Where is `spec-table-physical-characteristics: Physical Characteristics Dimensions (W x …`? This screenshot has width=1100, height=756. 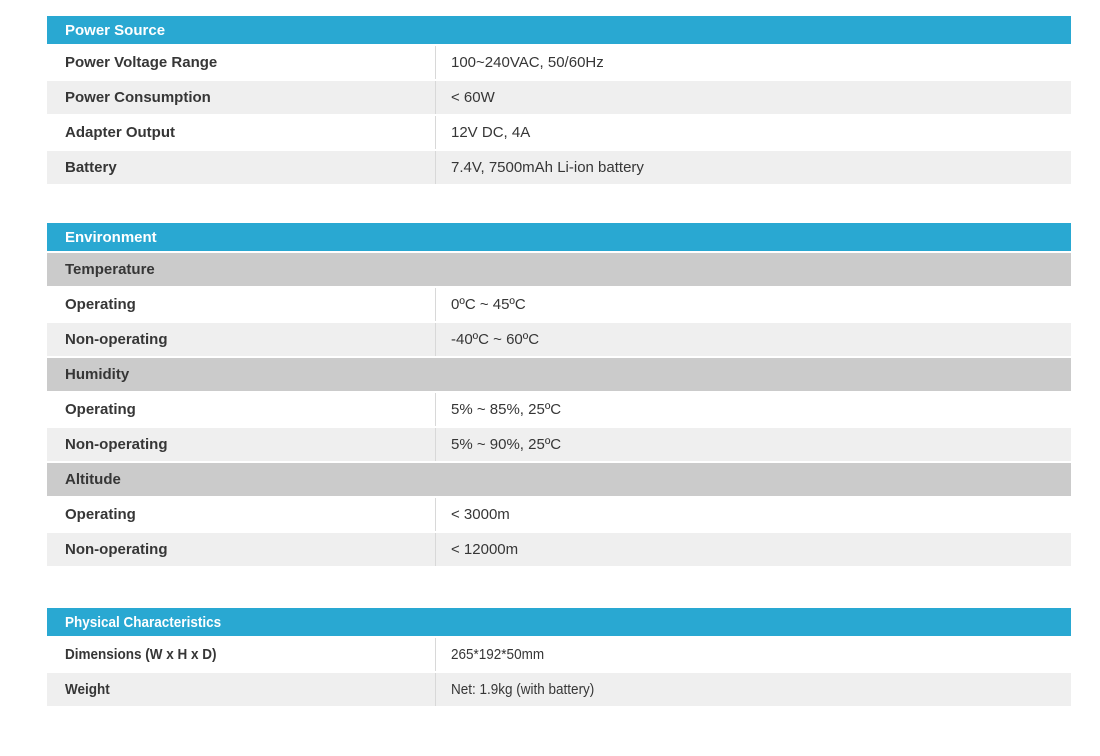
spec-table-physical-characteristics: Physical Characteristics Dimensions (W x … is located at coordinates (559, 658).